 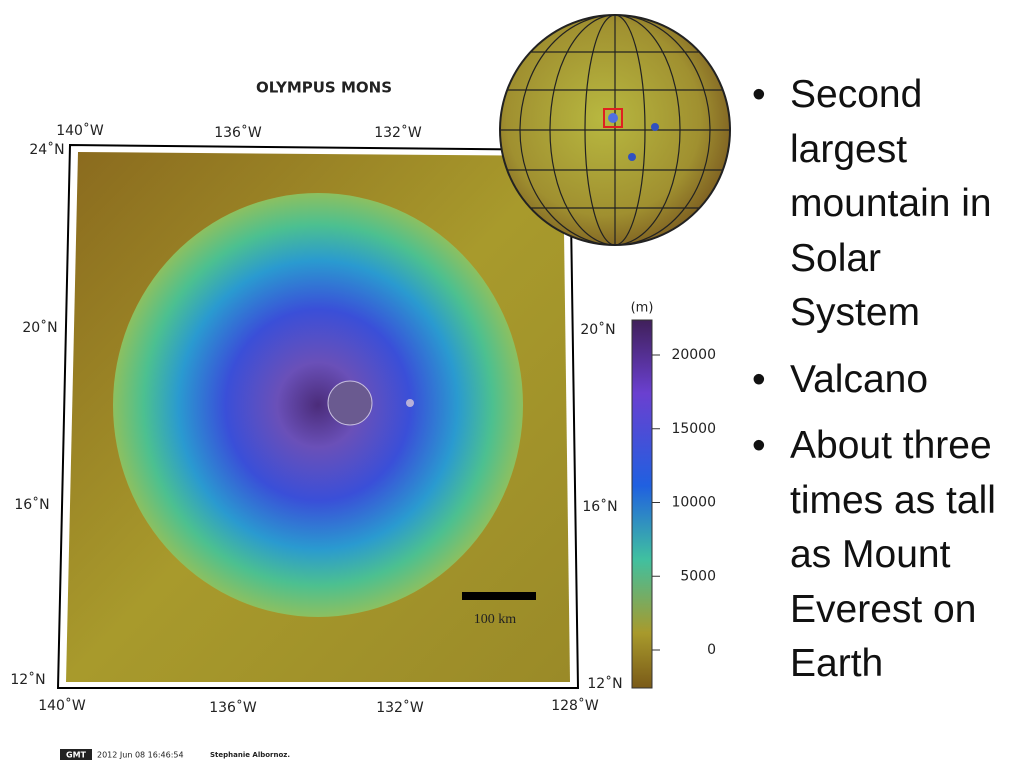 I want to click on locator-box, so click(x=613, y=118).